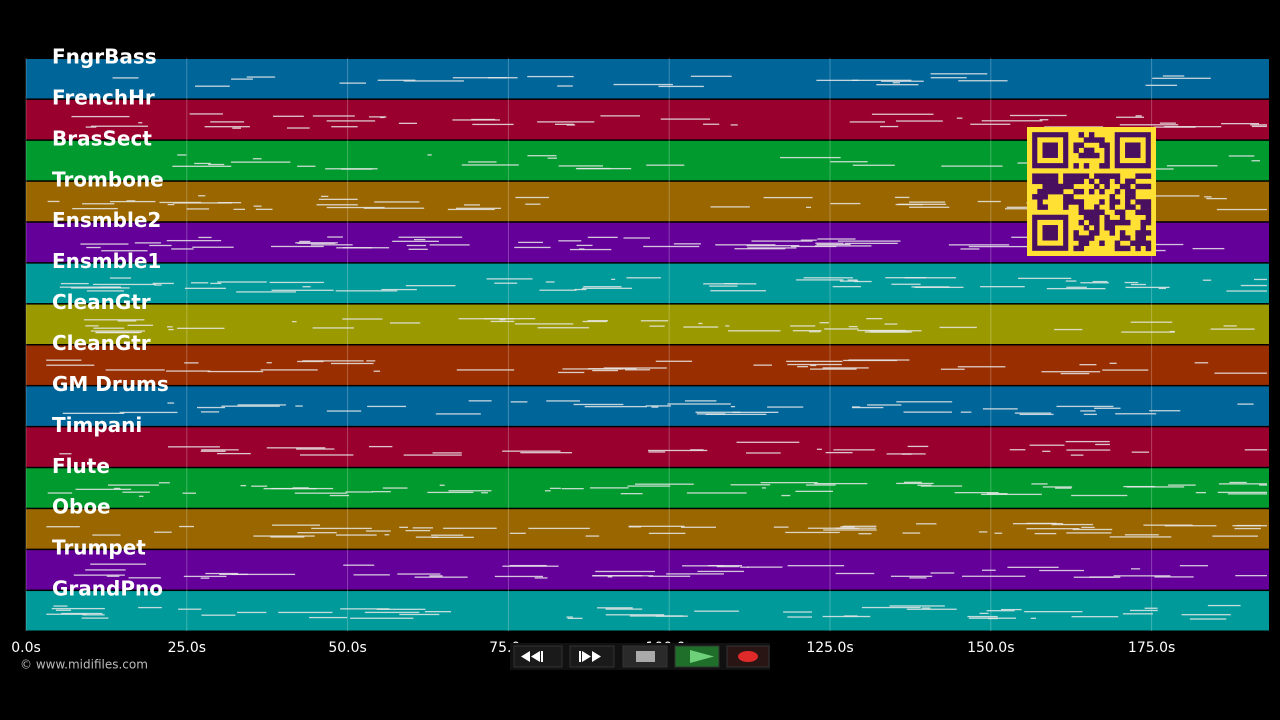 This screenshot has width=1280, height=720. Describe the element at coordinates (81, 466) in the screenshot. I see `track-label: Flute` at that location.